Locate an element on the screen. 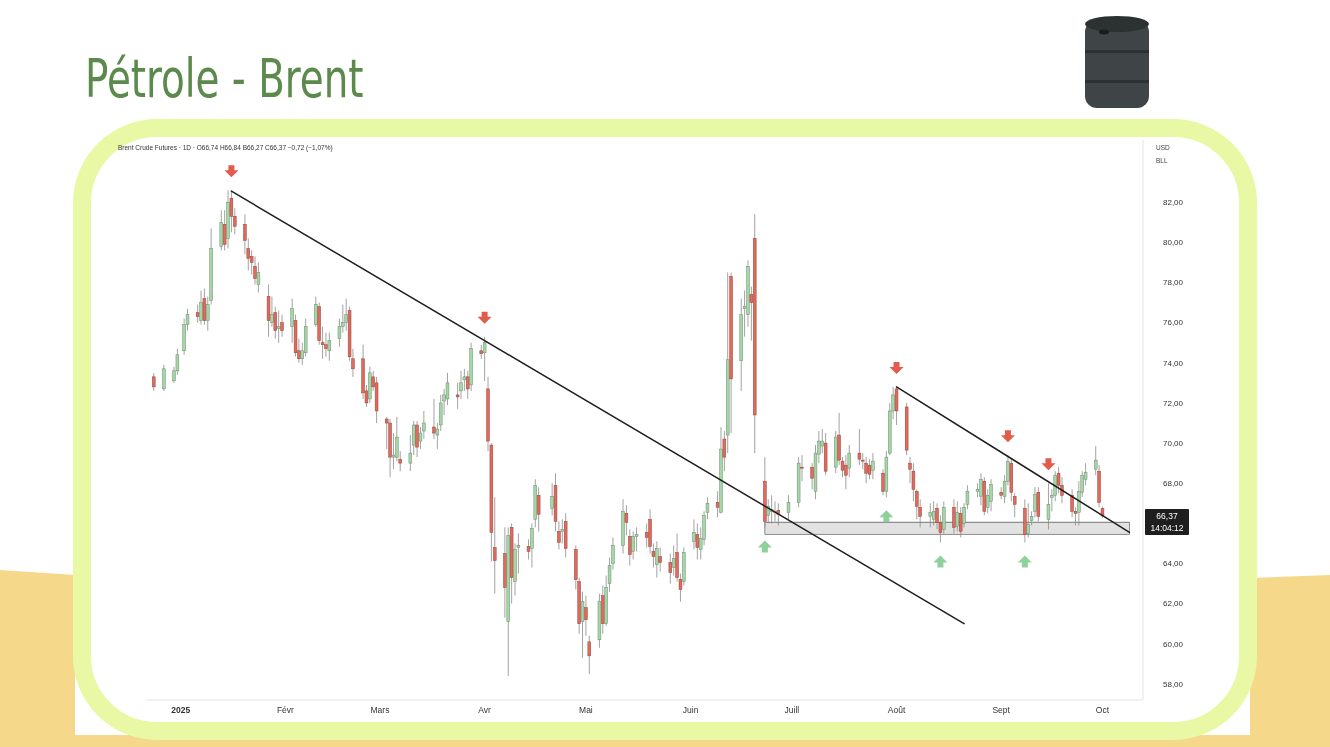  y-tick-label: 74,00 is located at coordinates (1173, 363).